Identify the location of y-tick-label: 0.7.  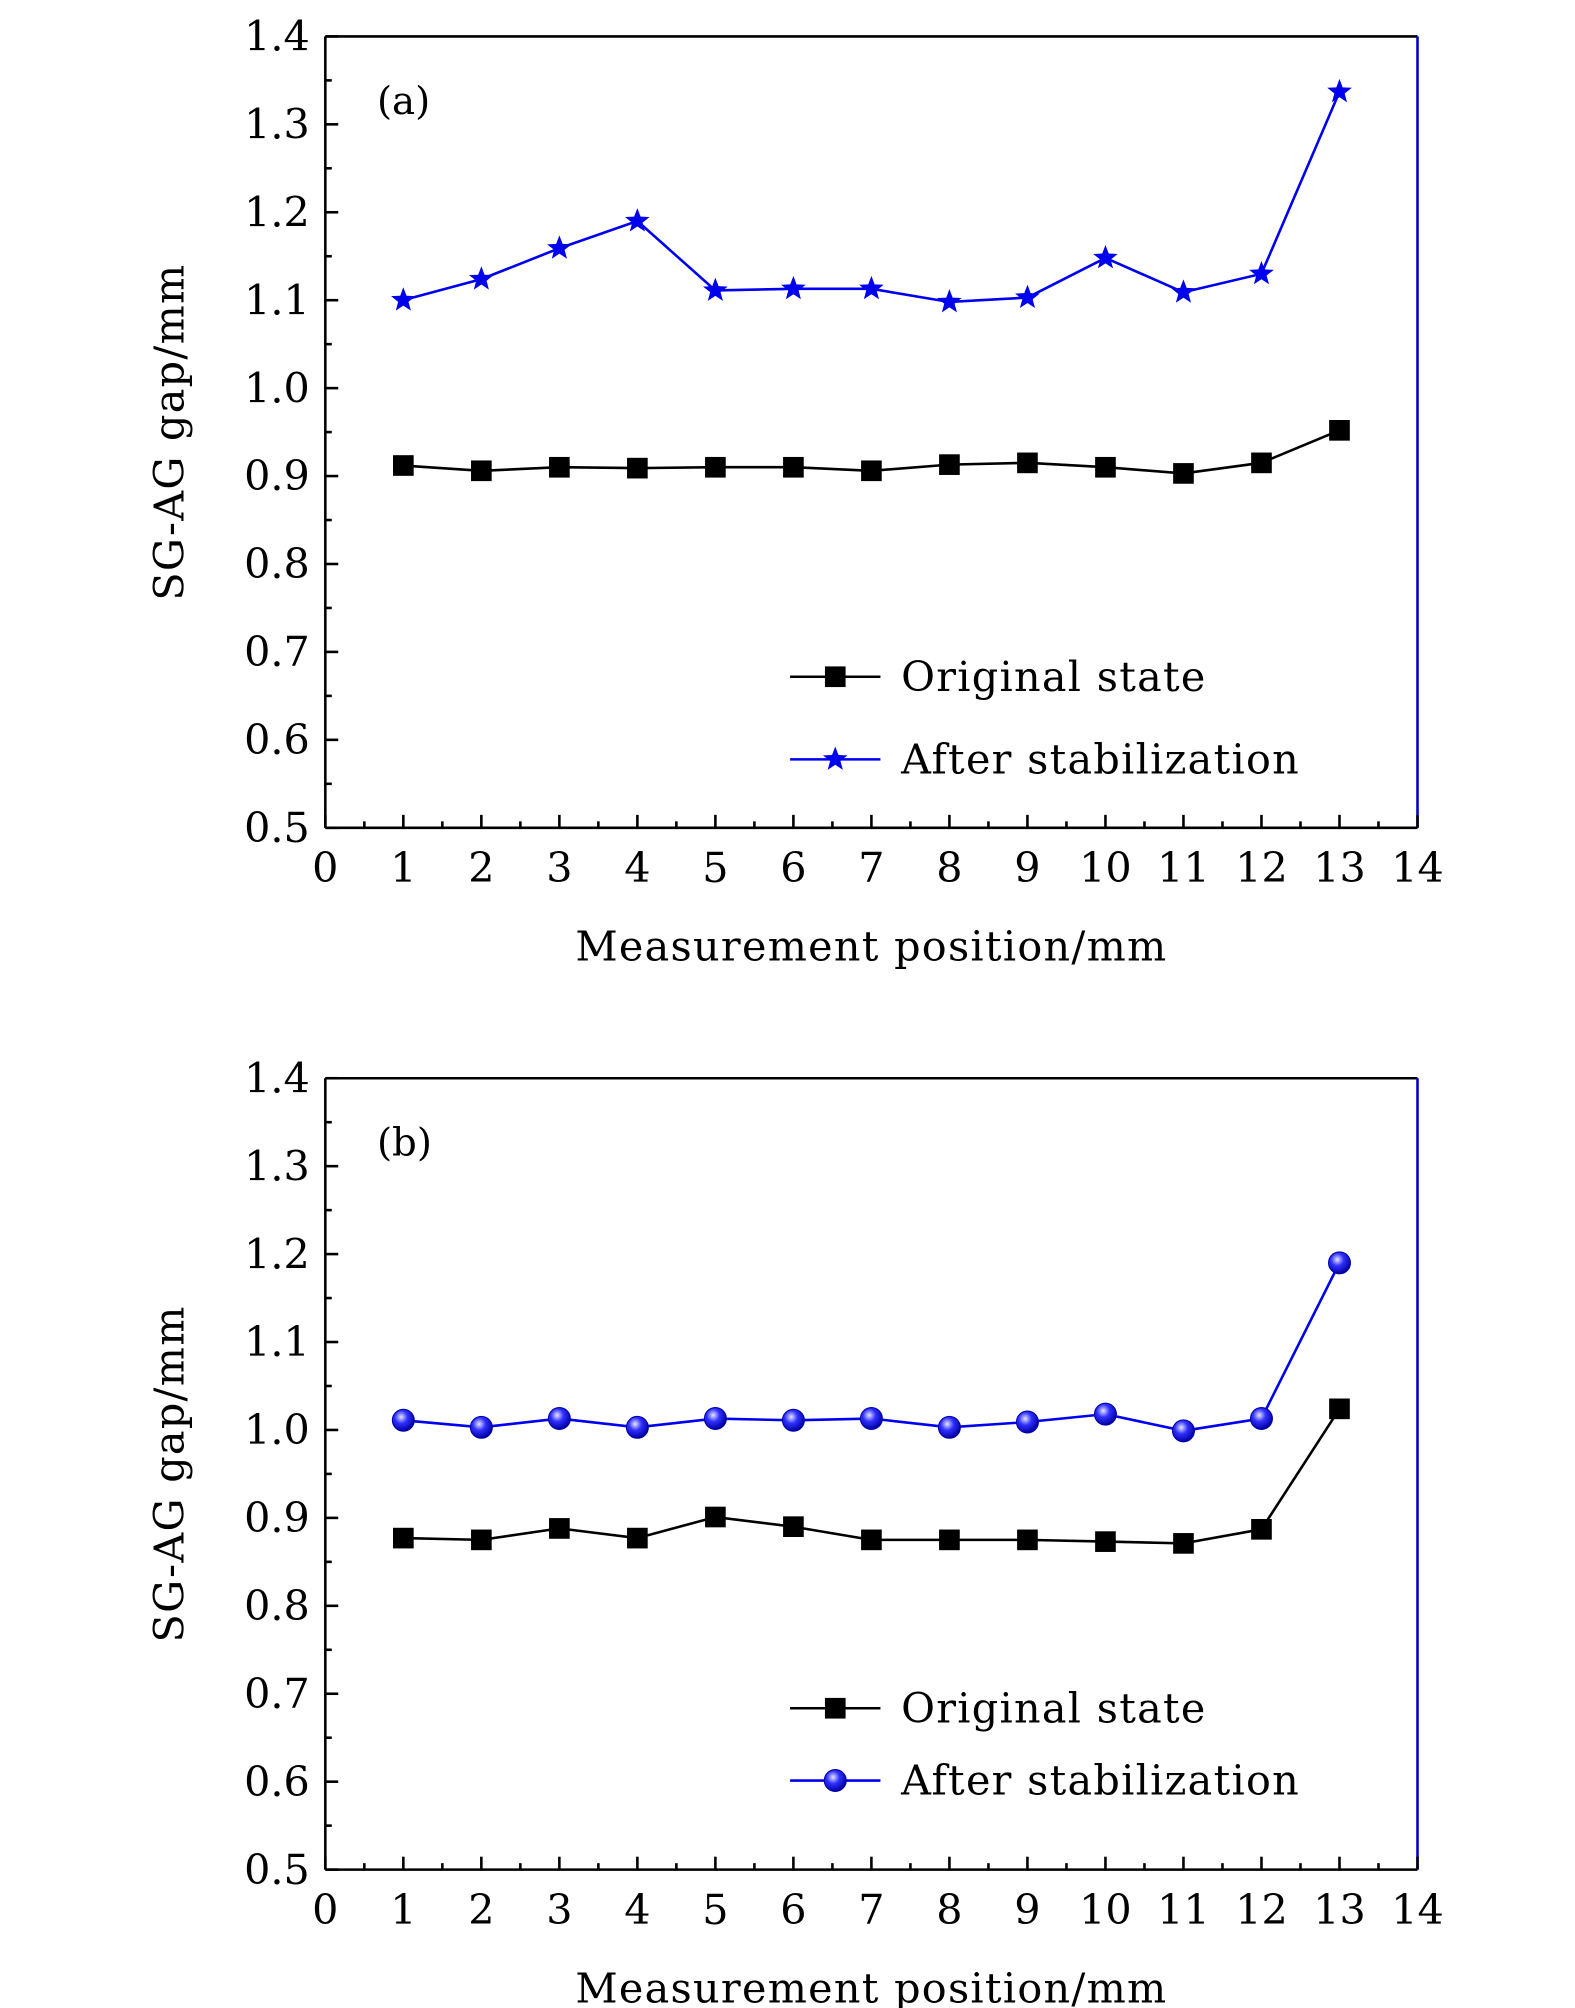
(277, 652).